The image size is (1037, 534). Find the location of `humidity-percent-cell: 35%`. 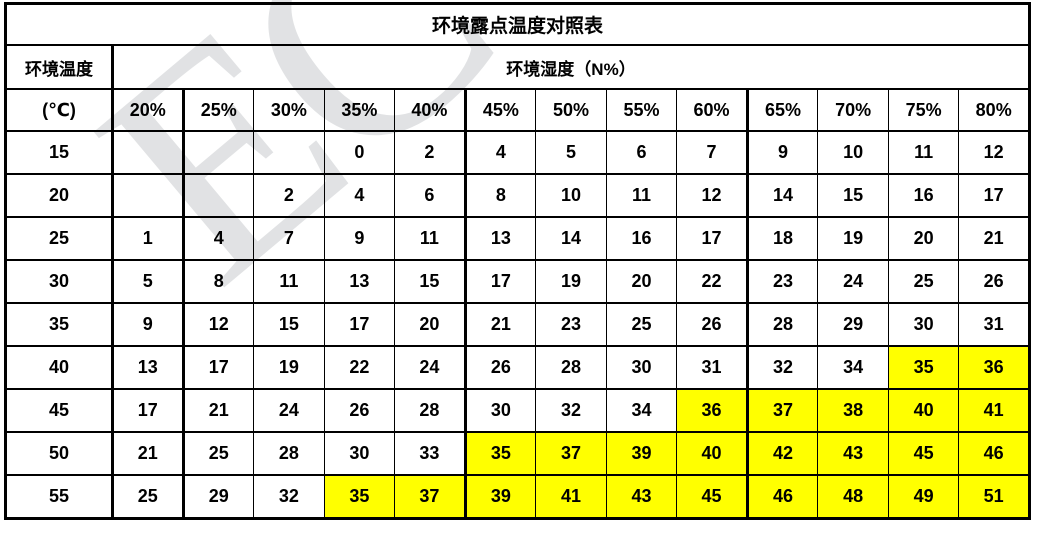

humidity-percent-cell: 35% is located at coordinates (359, 110).